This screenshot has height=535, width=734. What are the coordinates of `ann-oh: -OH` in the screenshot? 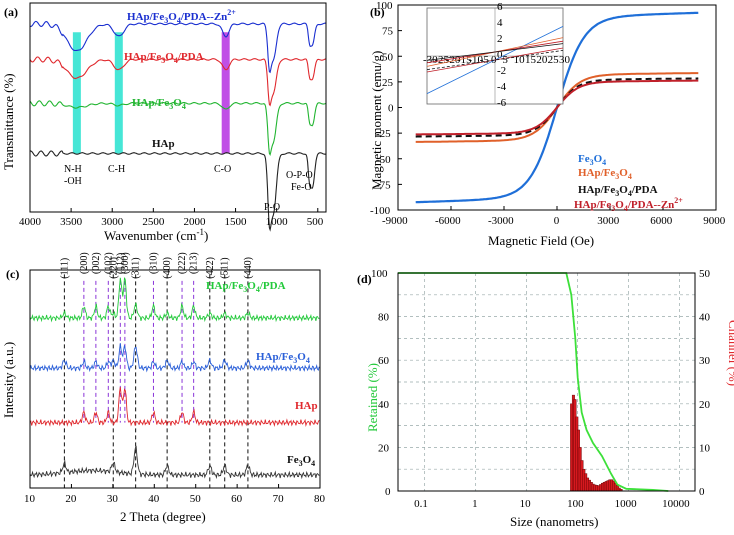 It's located at (73, 181).